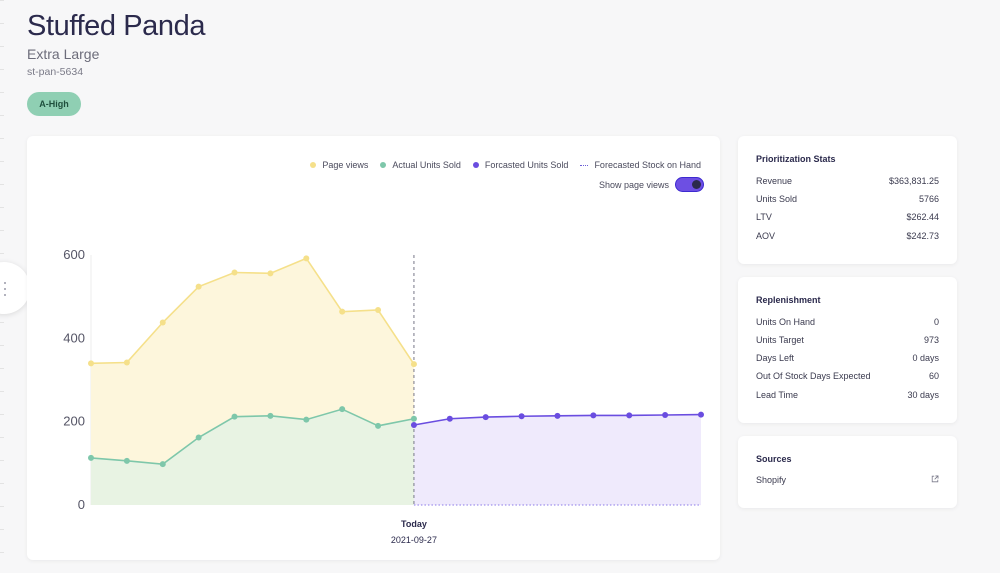 This screenshot has width=1000, height=573. Describe the element at coordinates (689, 184) in the screenshot. I see `page-views-toggle` at that location.